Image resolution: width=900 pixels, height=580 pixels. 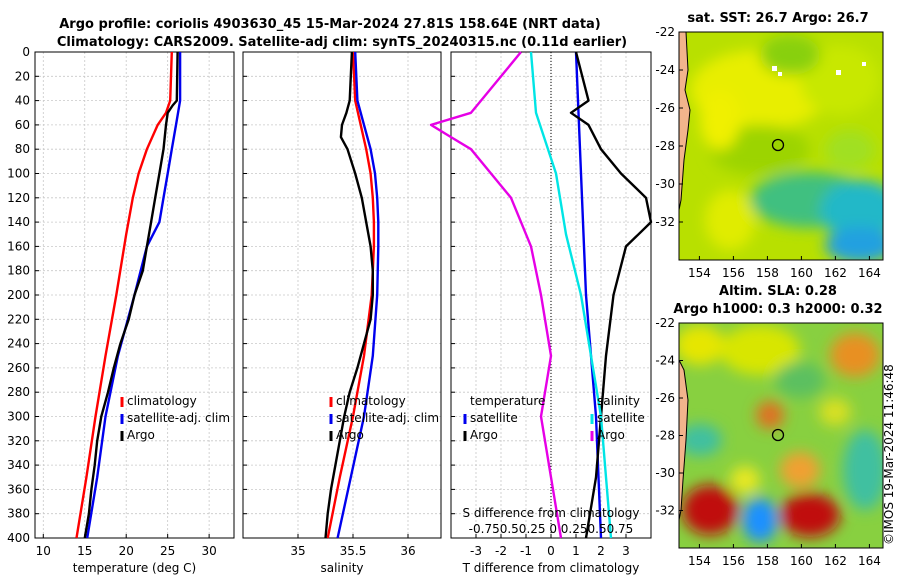 I want to click on sla-map-title-1: Altim. SLA: 0.28, so click(x=778, y=291).